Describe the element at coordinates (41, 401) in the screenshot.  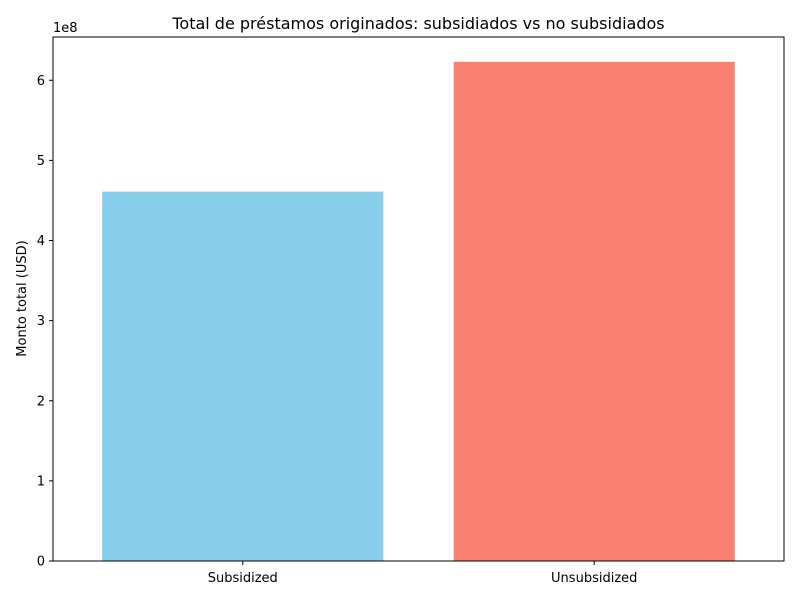
I see `y-tick-label: 2` at that location.